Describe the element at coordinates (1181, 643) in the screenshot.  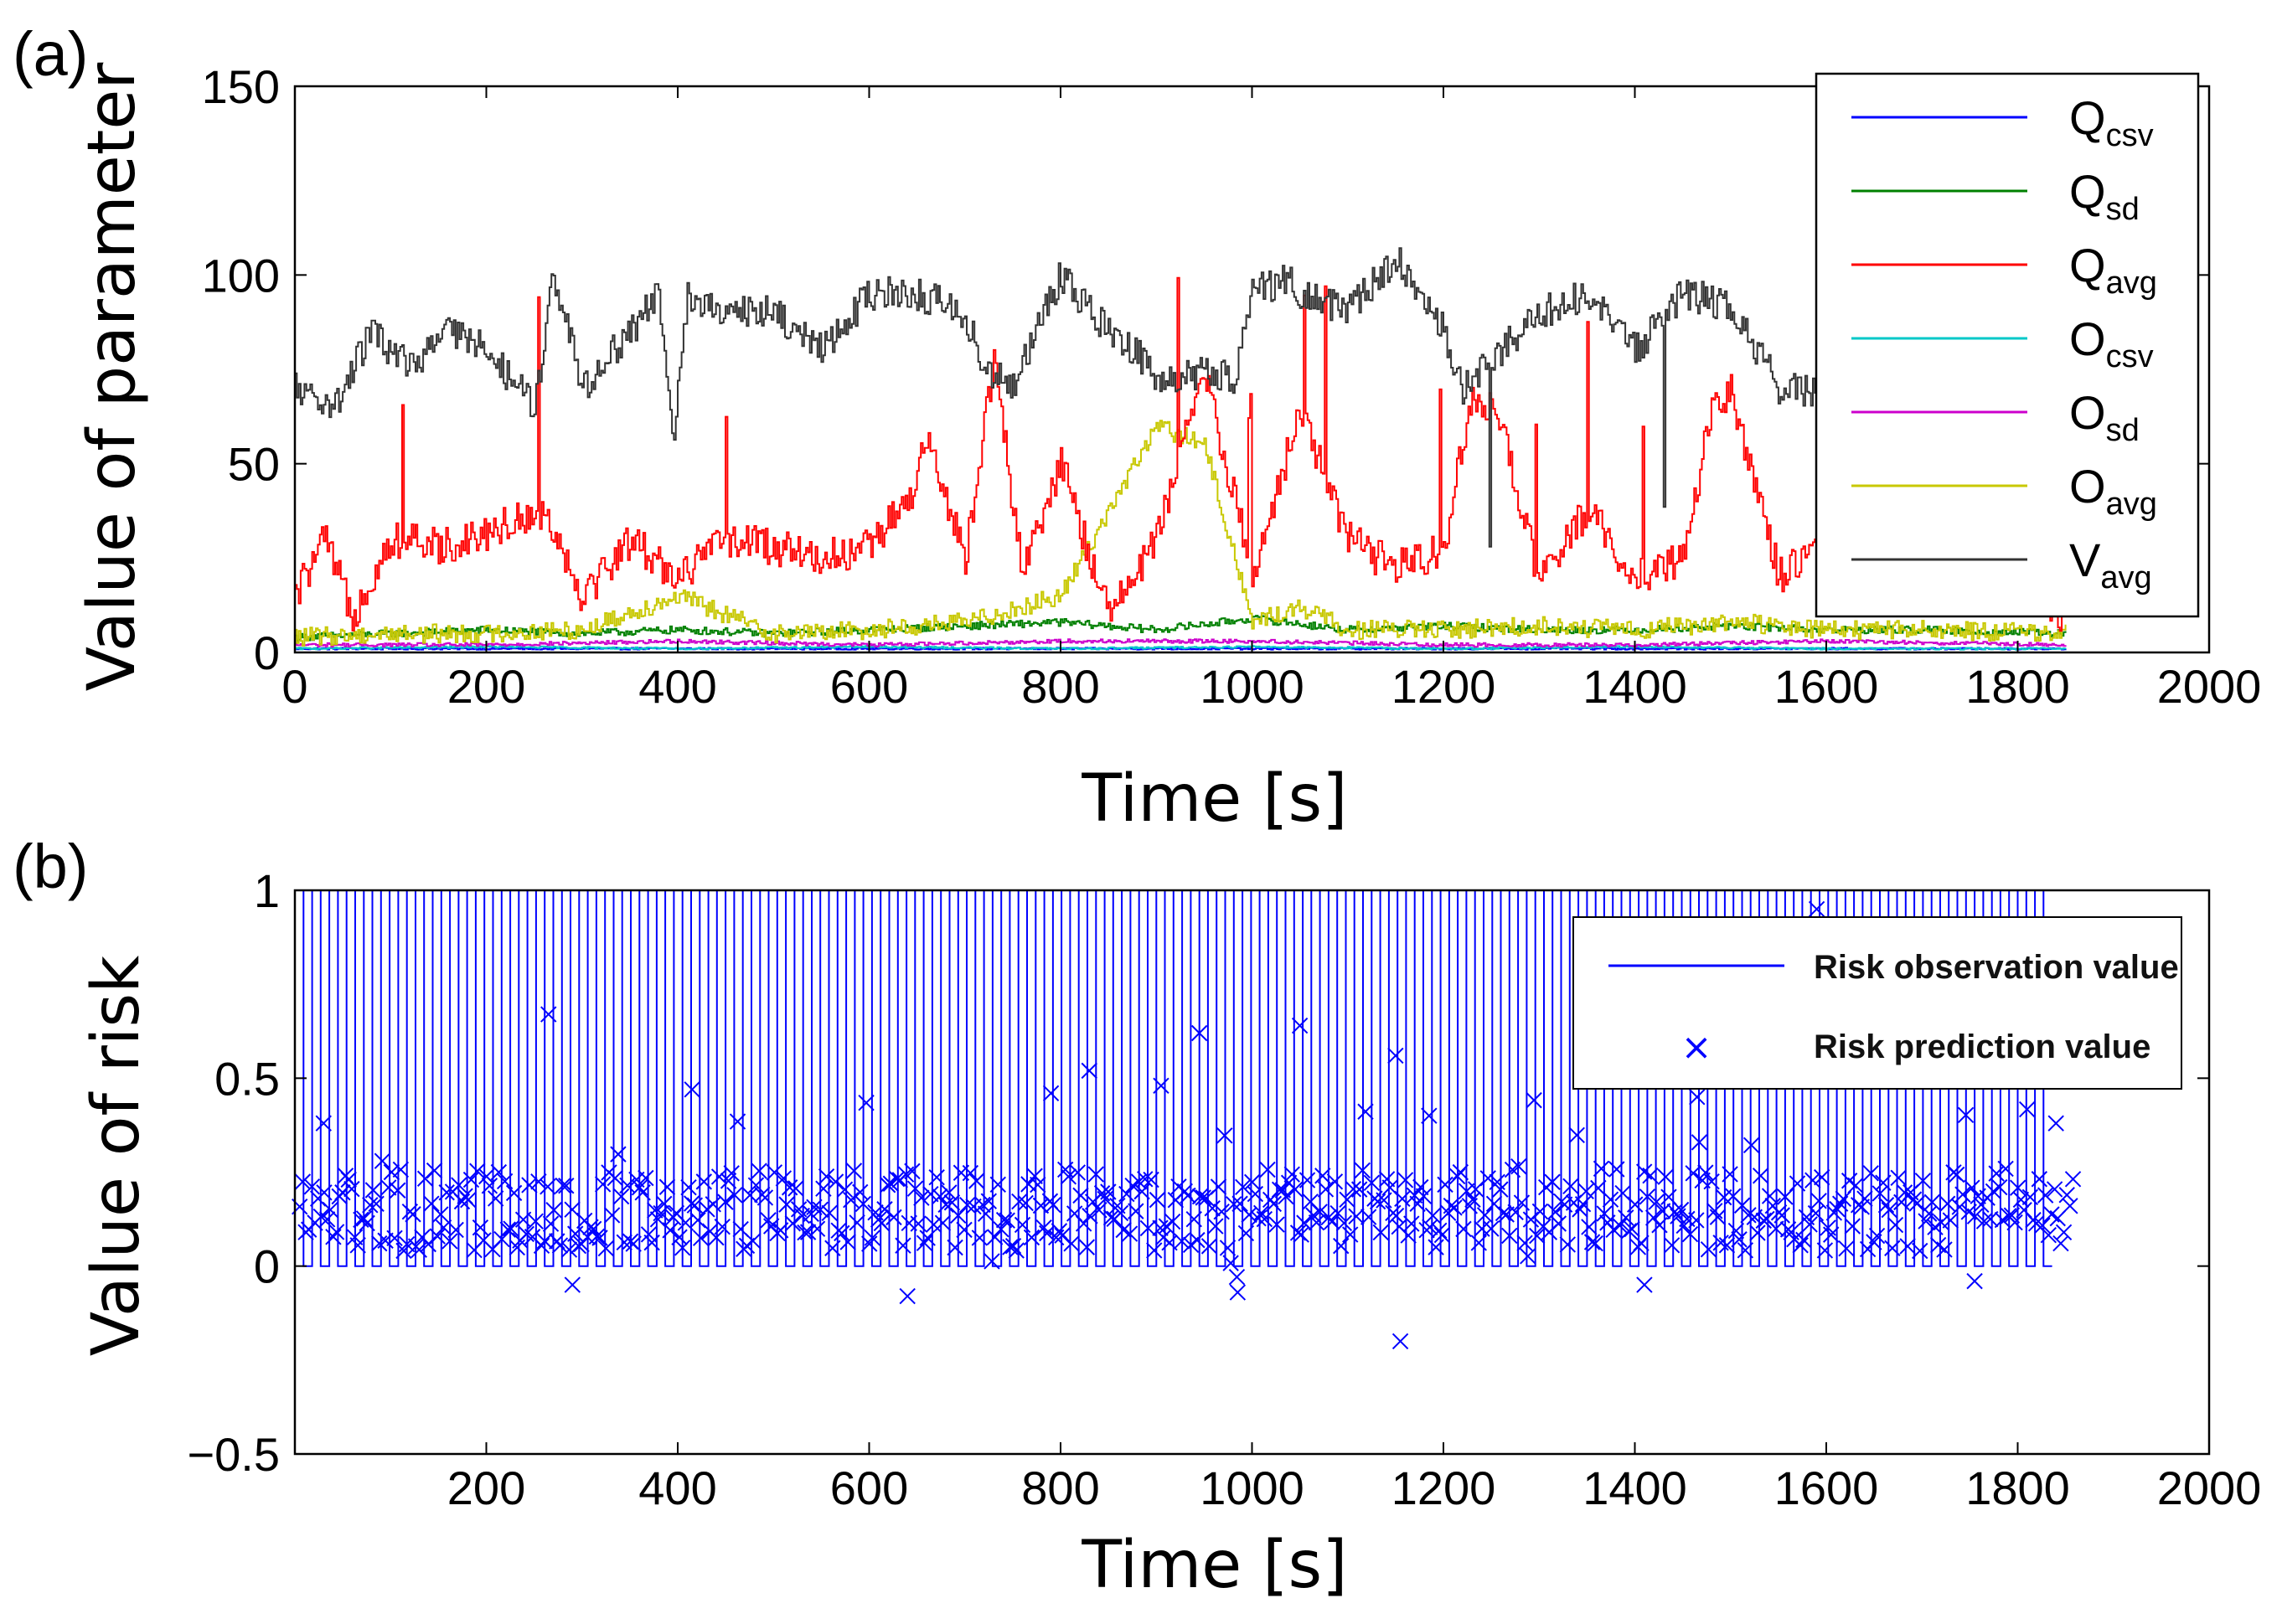
I see `series-line-O-sd` at that location.